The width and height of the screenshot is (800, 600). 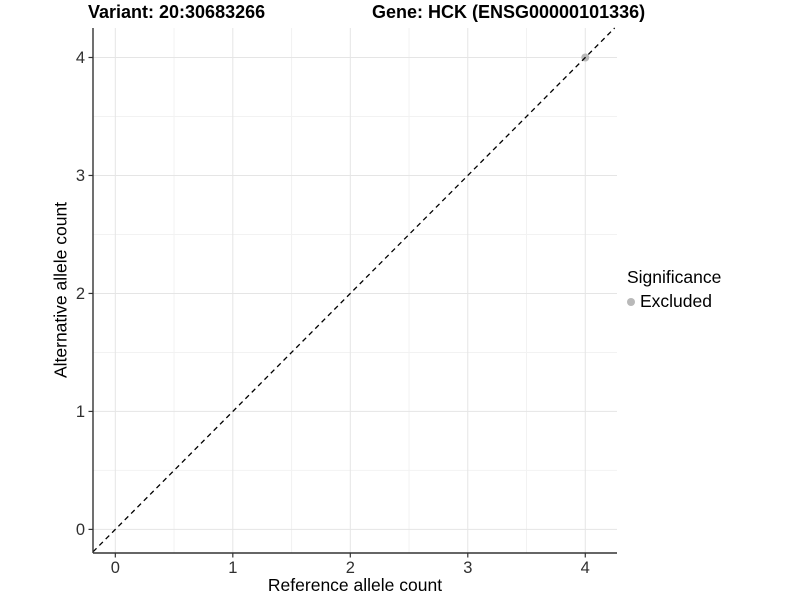 I want to click on x-tick-label: 3, so click(x=467, y=568).